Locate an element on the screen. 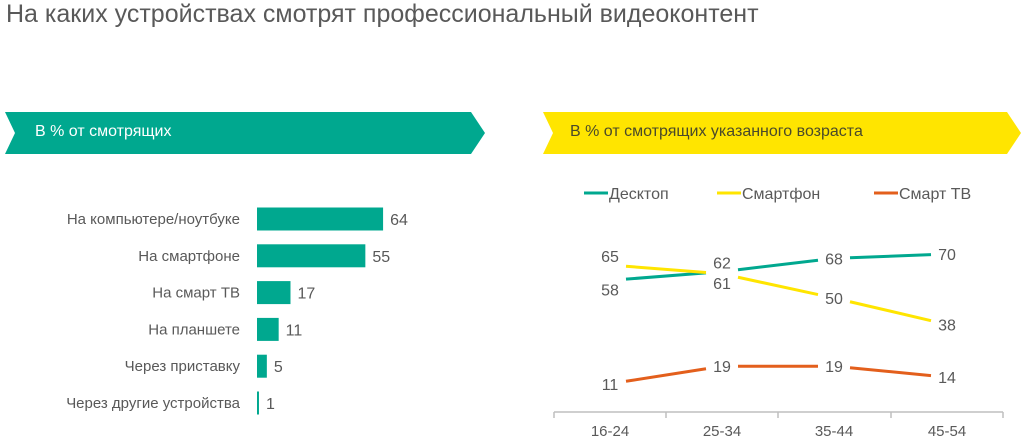 This screenshot has width=1024, height=440. x-tick-label: 16-24 is located at coordinates (610, 431).